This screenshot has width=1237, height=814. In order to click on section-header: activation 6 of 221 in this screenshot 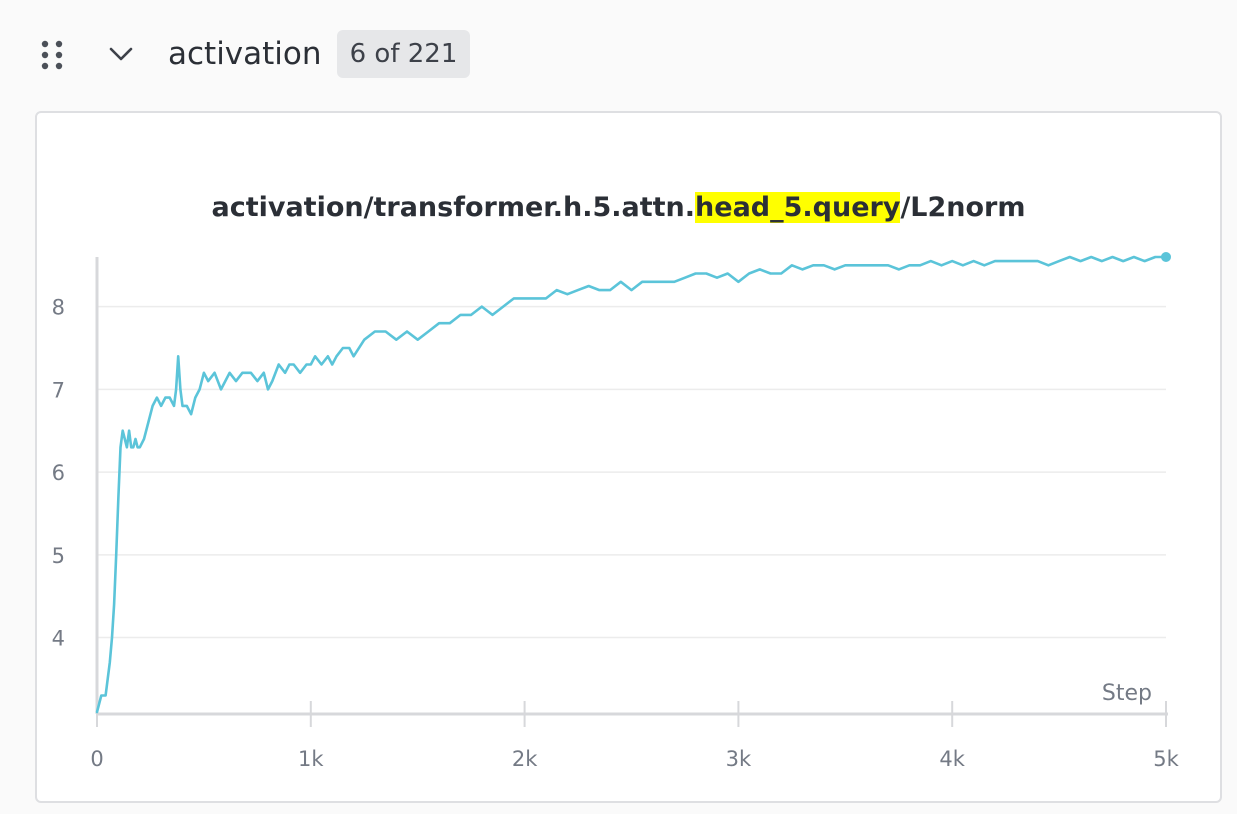, I will do `click(618, 55)`.